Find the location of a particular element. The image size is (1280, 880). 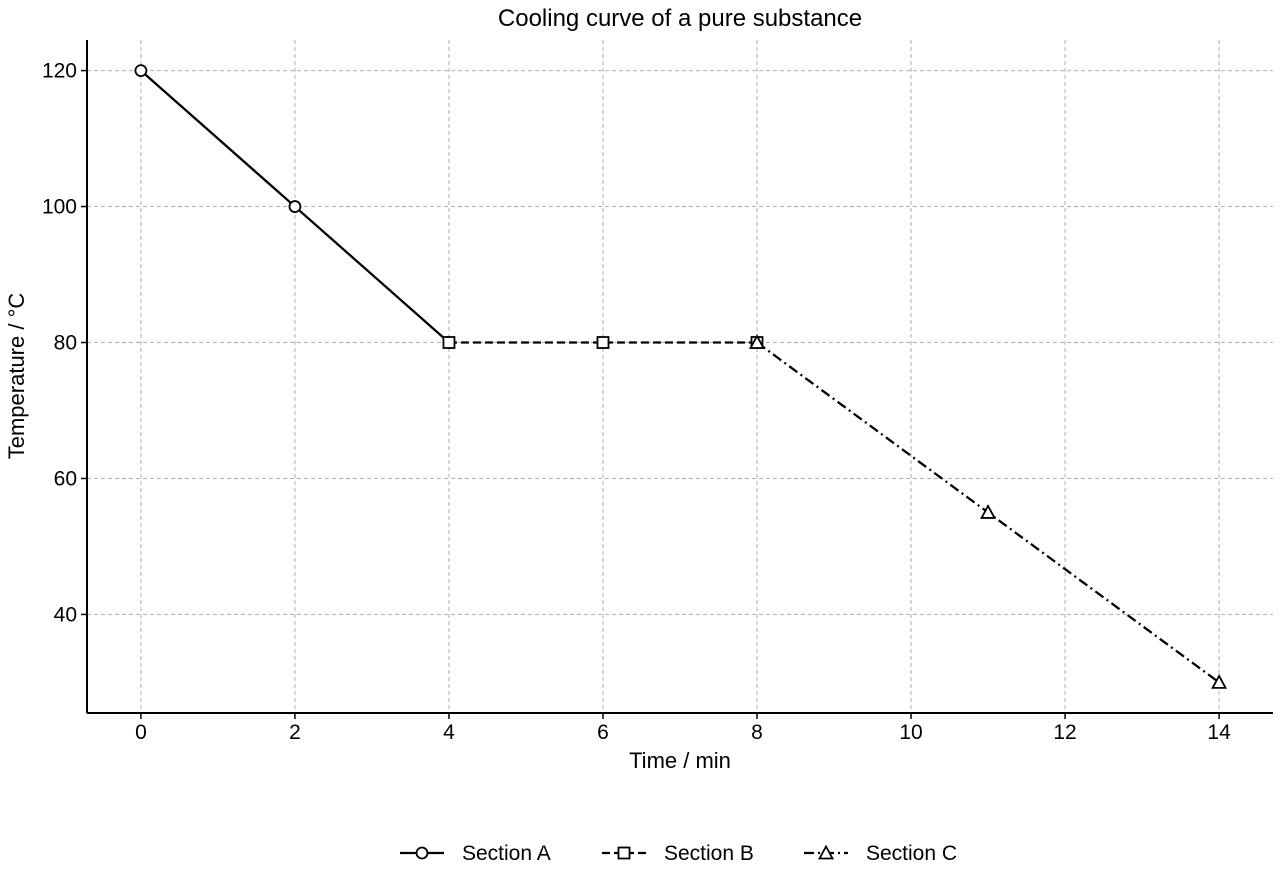

legend: Section A Section B Section C is located at coordinates (678, 853).